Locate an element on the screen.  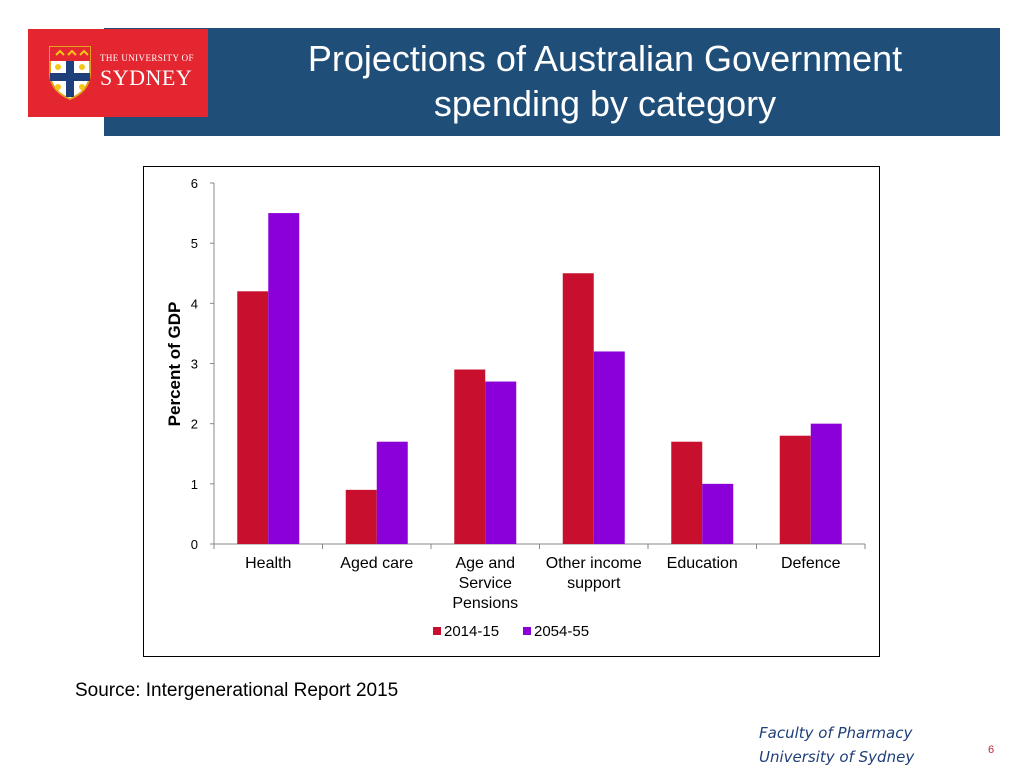
y-axis-title: Percent of GDP is located at coordinates (174, 364).